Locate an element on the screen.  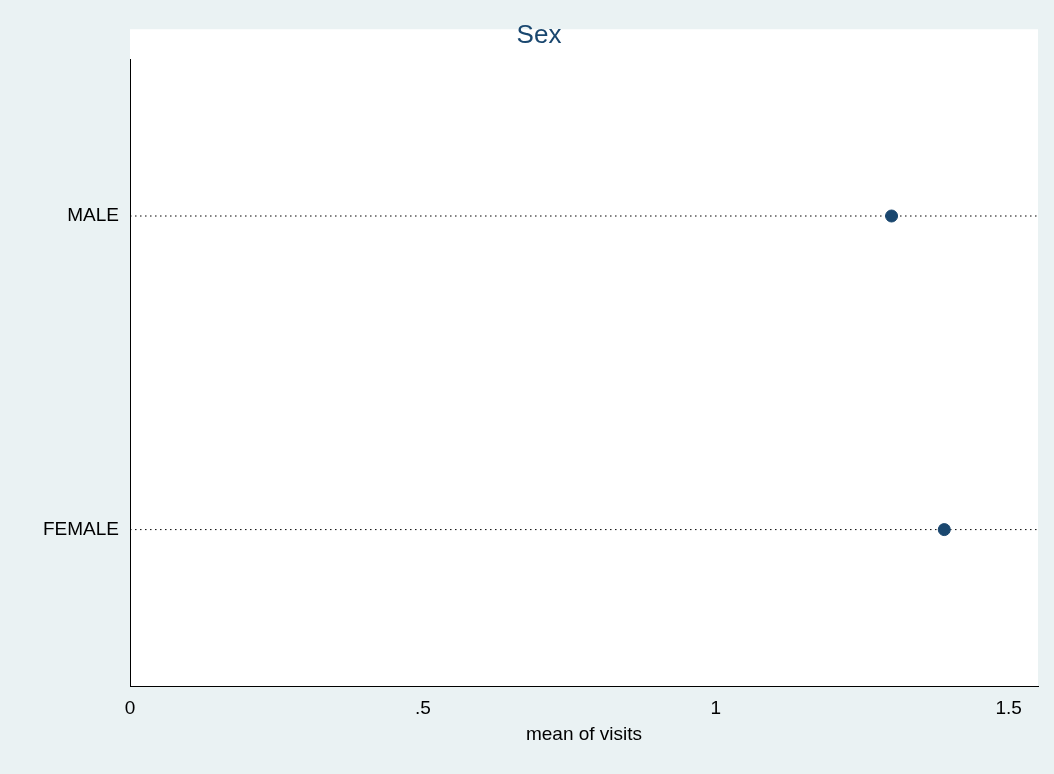
chart-title: Sex is located at coordinates (539, 33).